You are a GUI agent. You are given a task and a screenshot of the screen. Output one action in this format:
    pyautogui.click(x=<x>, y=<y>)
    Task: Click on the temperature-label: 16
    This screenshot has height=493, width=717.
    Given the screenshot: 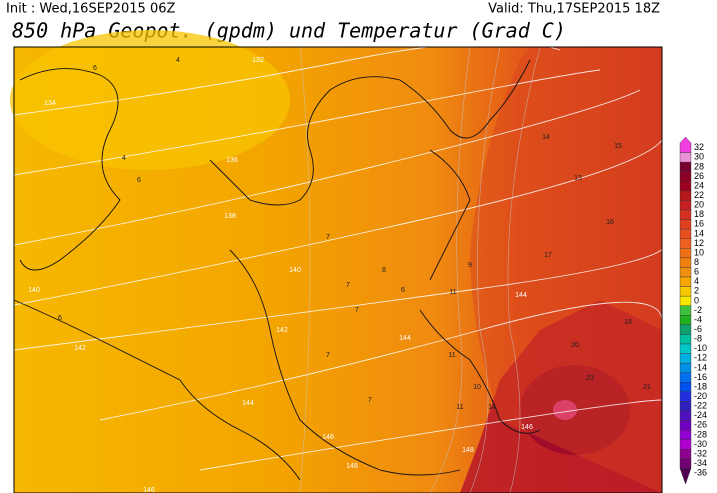 What is the action you would take?
    pyautogui.click(x=610, y=222)
    